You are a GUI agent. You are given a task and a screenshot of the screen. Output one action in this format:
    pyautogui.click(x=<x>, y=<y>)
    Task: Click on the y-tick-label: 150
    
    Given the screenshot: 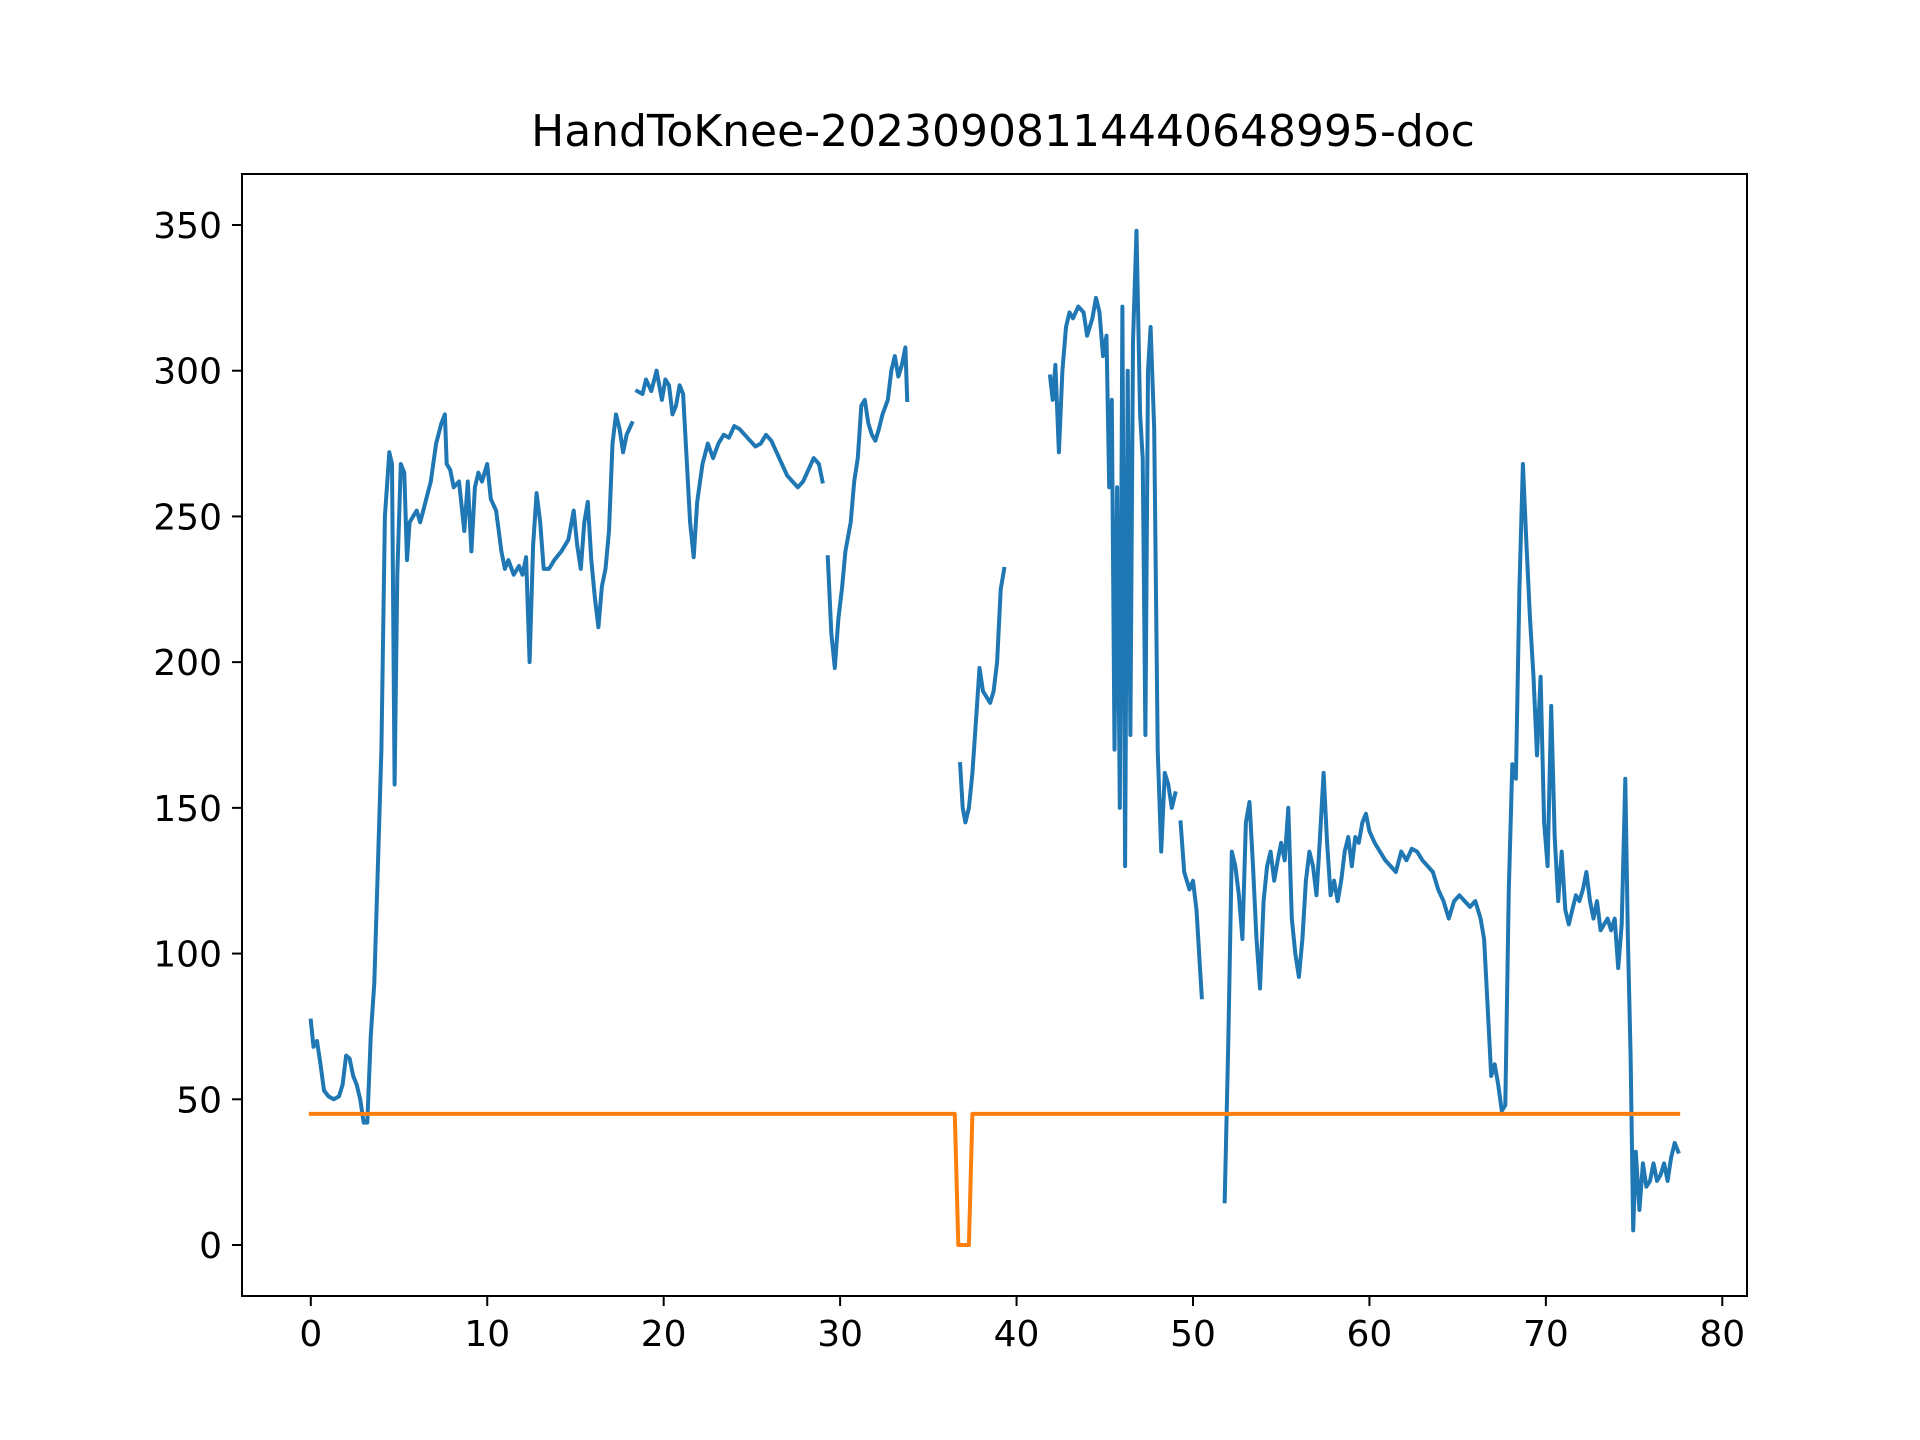 What is the action you would take?
    pyautogui.click(x=187, y=809)
    